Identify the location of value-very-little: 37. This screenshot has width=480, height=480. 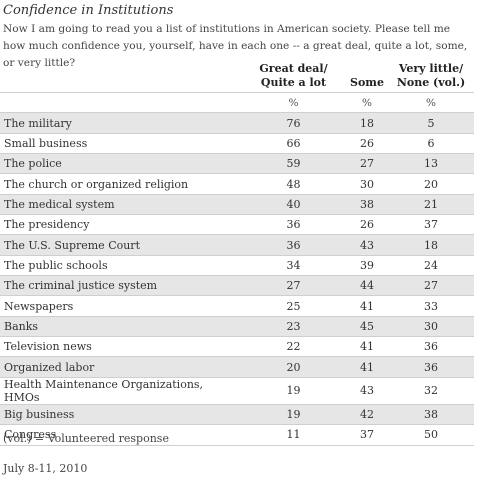
(431, 224).